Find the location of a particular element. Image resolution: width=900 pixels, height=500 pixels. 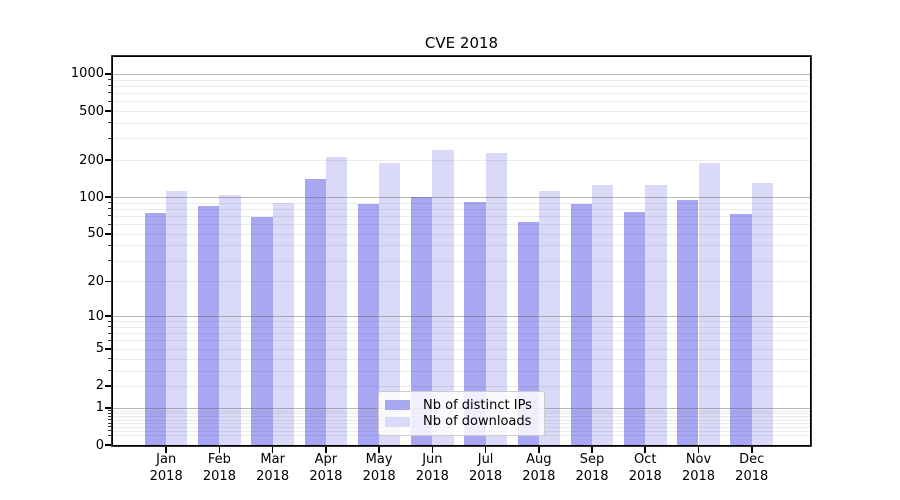

y-tick-label-2: 2 is located at coordinates (99, 386).